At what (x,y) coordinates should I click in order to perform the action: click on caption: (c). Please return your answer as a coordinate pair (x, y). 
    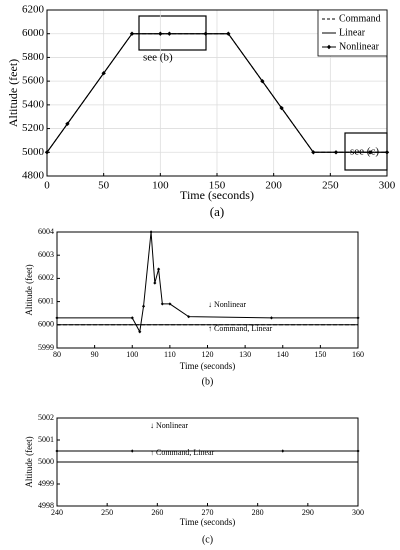
    Looking at the image, I should click on (207, 539).